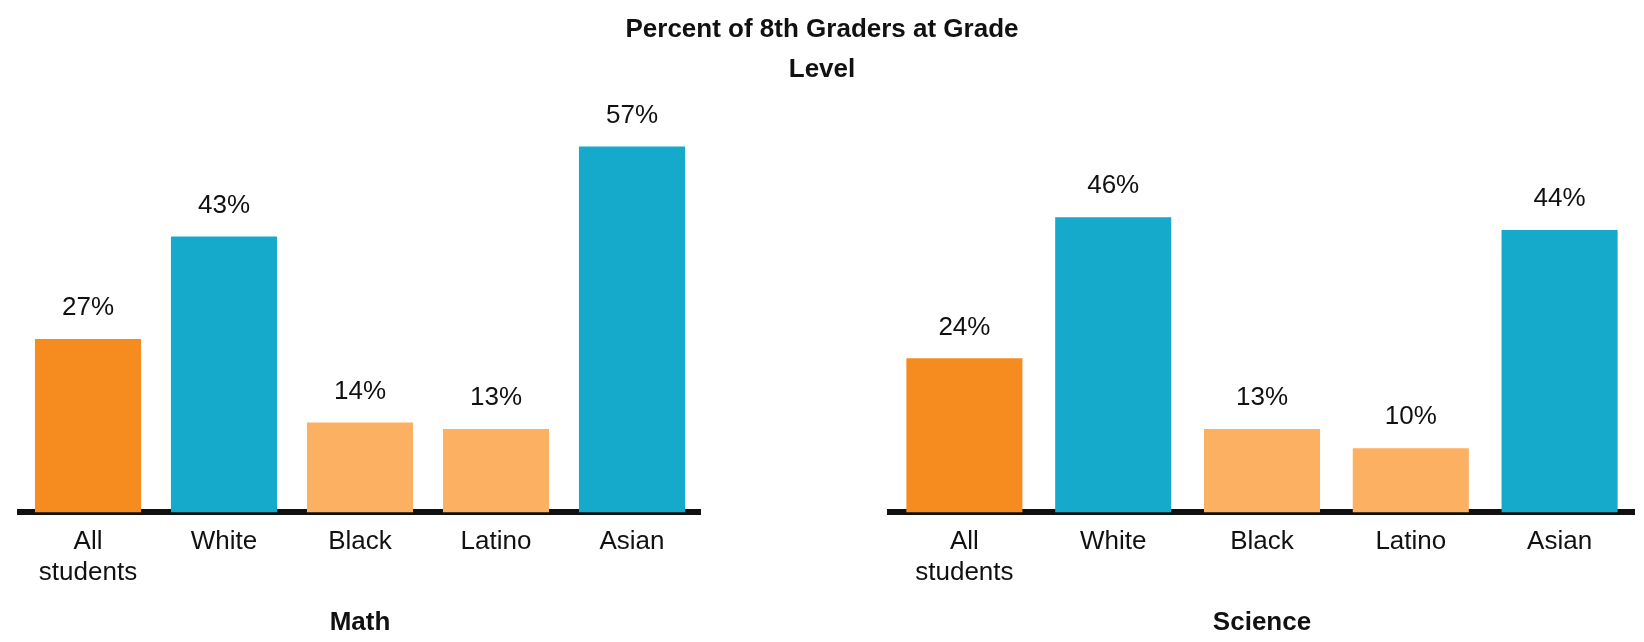  Describe the element at coordinates (1262, 620) in the screenshot. I see `x-axis-title: Science` at that location.